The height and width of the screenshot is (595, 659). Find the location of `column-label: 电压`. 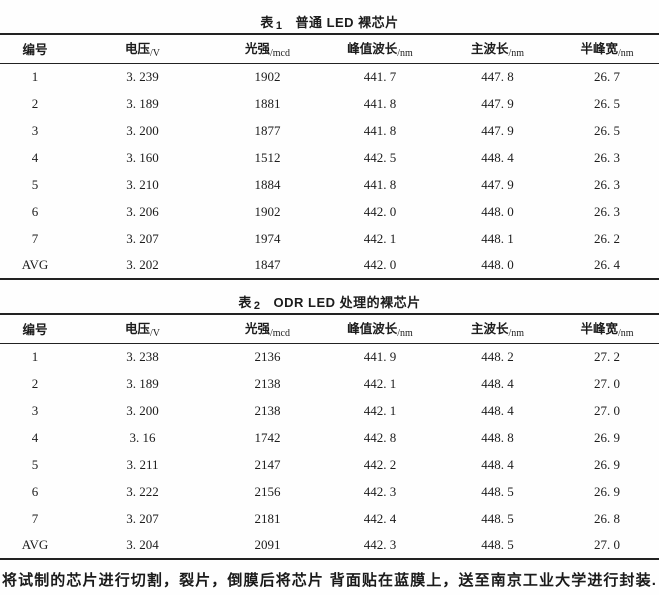

column-label: 电压 is located at coordinates (137, 49).